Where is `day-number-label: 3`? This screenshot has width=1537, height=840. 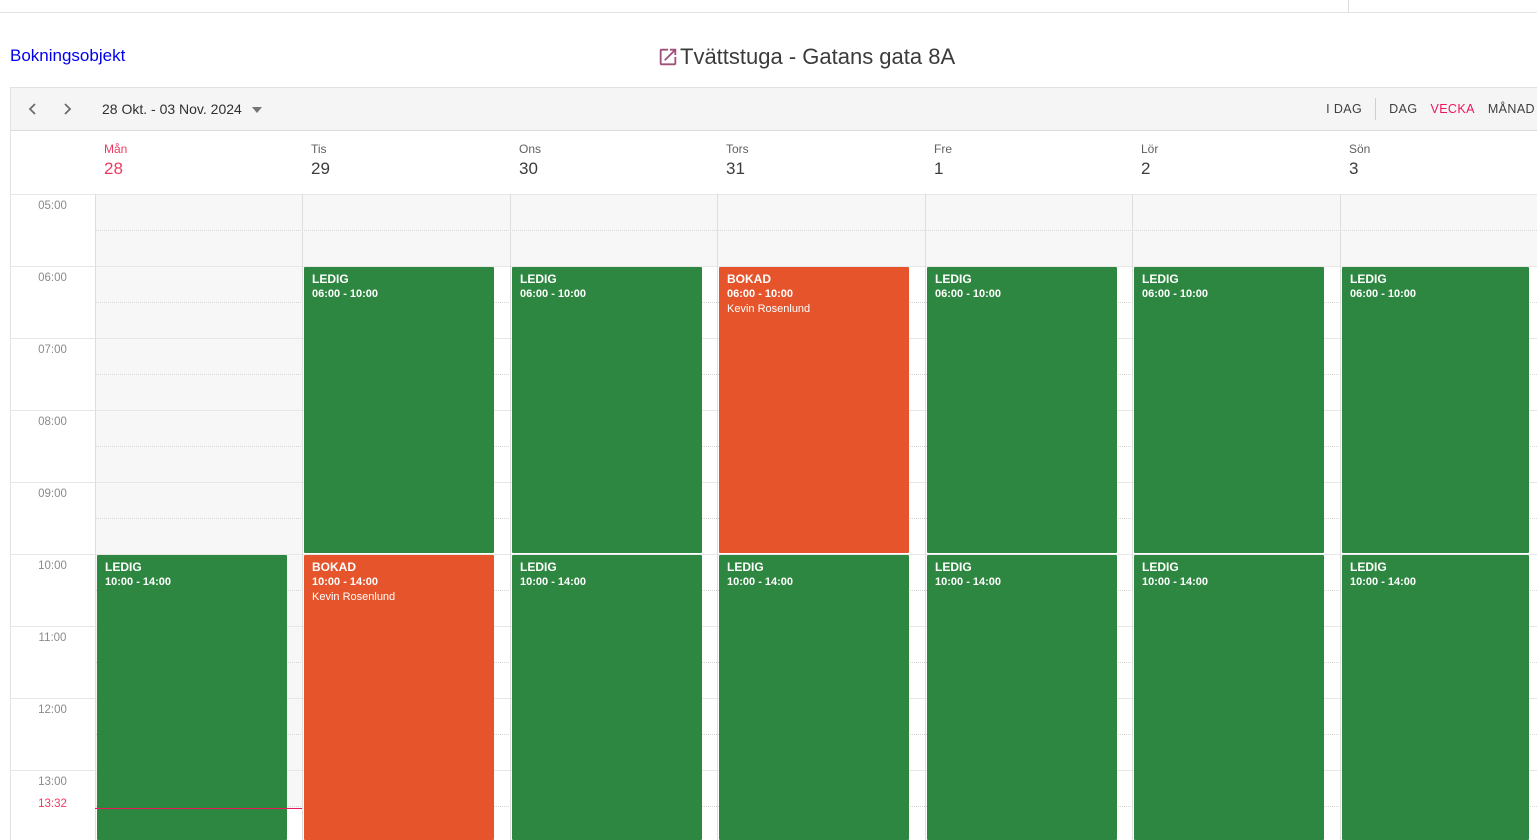 day-number-label: 3 is located at coordinates (1354, 168).